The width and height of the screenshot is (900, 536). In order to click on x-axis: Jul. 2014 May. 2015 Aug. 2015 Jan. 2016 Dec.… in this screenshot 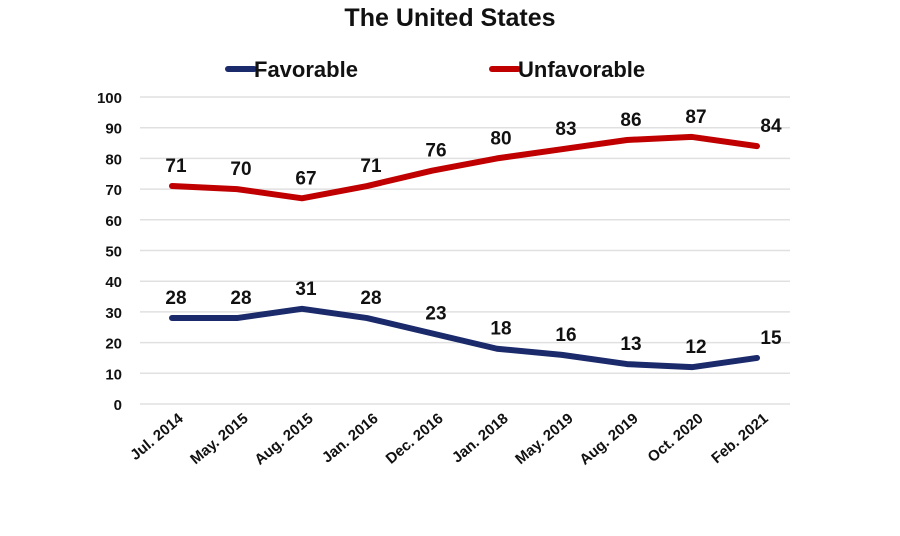, I will do `click(449, 439)`.